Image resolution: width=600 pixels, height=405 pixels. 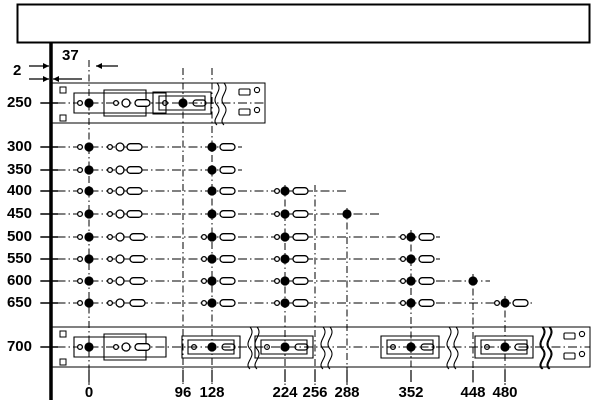 I want to click on dimension-label-37: 37, so click(x=70, y=55).